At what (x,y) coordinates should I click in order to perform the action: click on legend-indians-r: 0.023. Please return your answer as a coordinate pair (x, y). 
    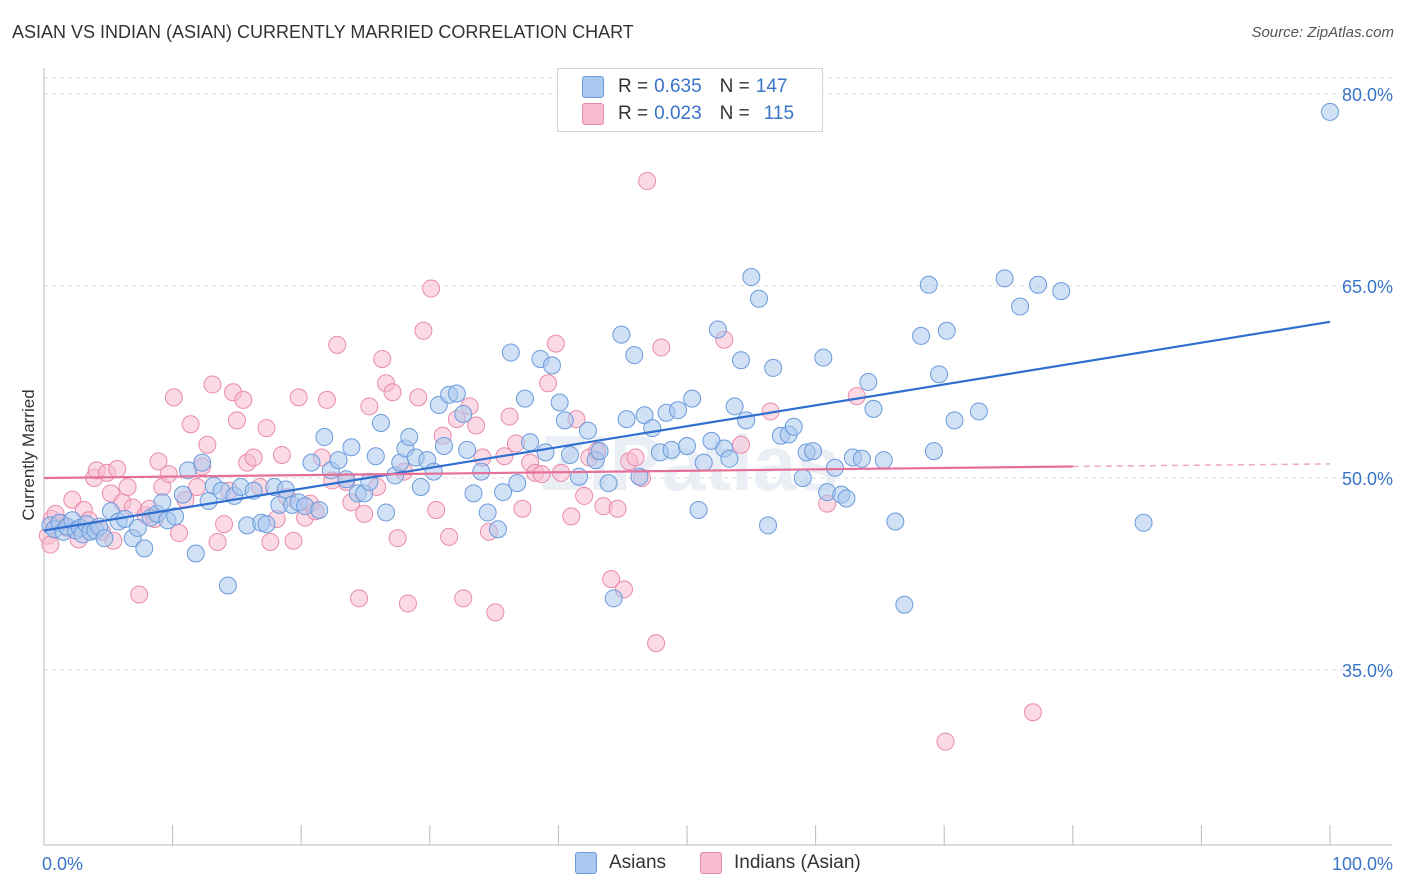
    Looking at the image, I should click on (678, 113).